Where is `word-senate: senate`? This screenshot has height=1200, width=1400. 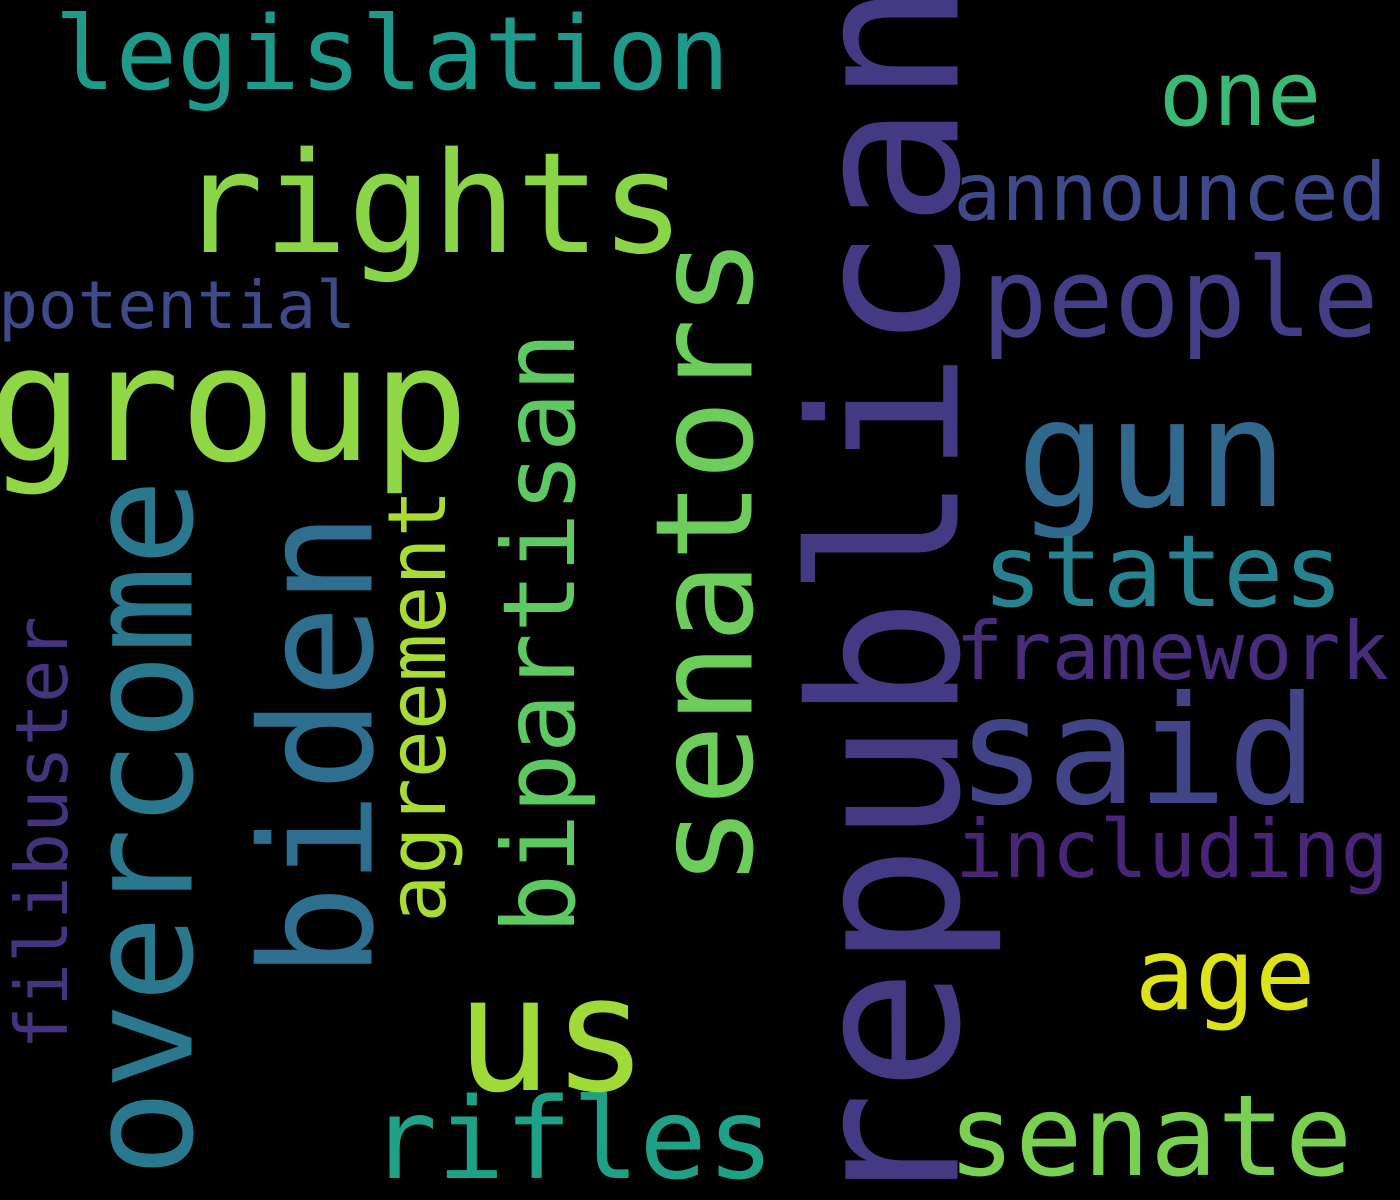
word-senate: senate is located at coordinates (1150, 1136).